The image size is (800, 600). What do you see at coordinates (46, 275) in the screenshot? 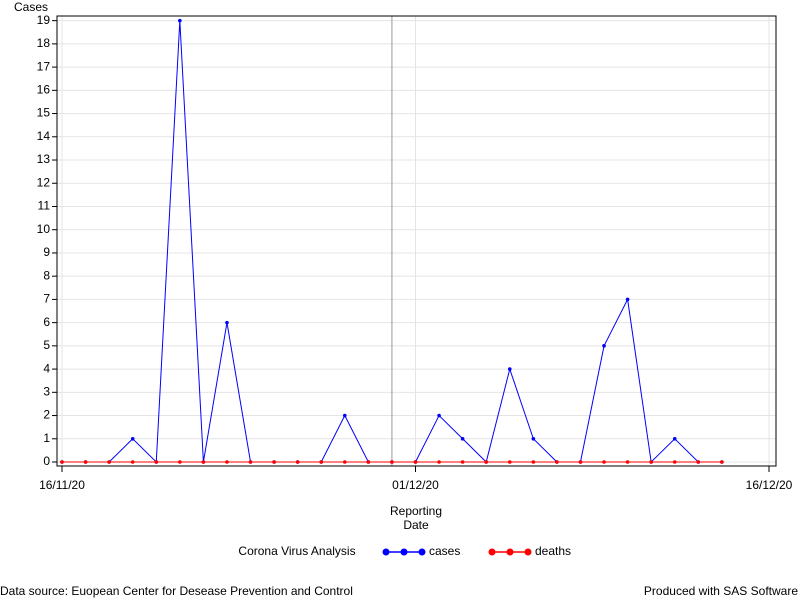
I see `y-tick-label: 8` at bounding box center [46, 275].